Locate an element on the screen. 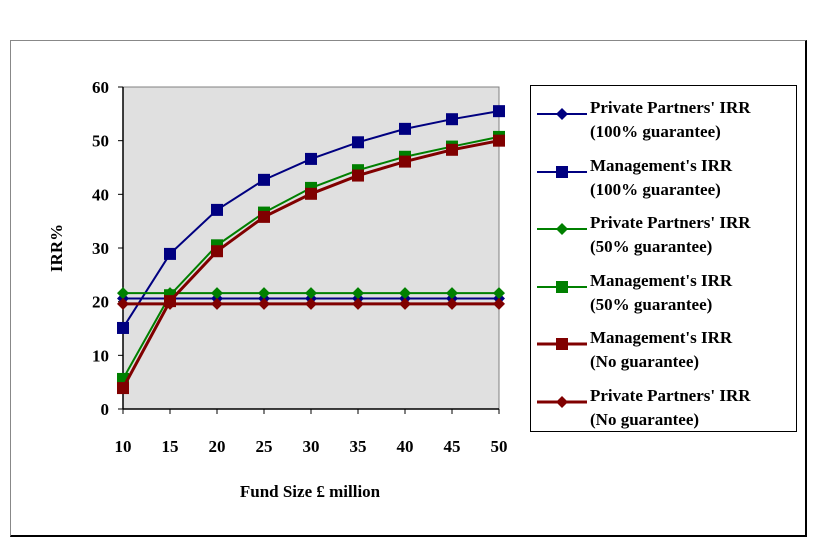 This screenshot has width=820, height=553. x-axis-label: Fund Size £ million is located at coordinates (310, 491).